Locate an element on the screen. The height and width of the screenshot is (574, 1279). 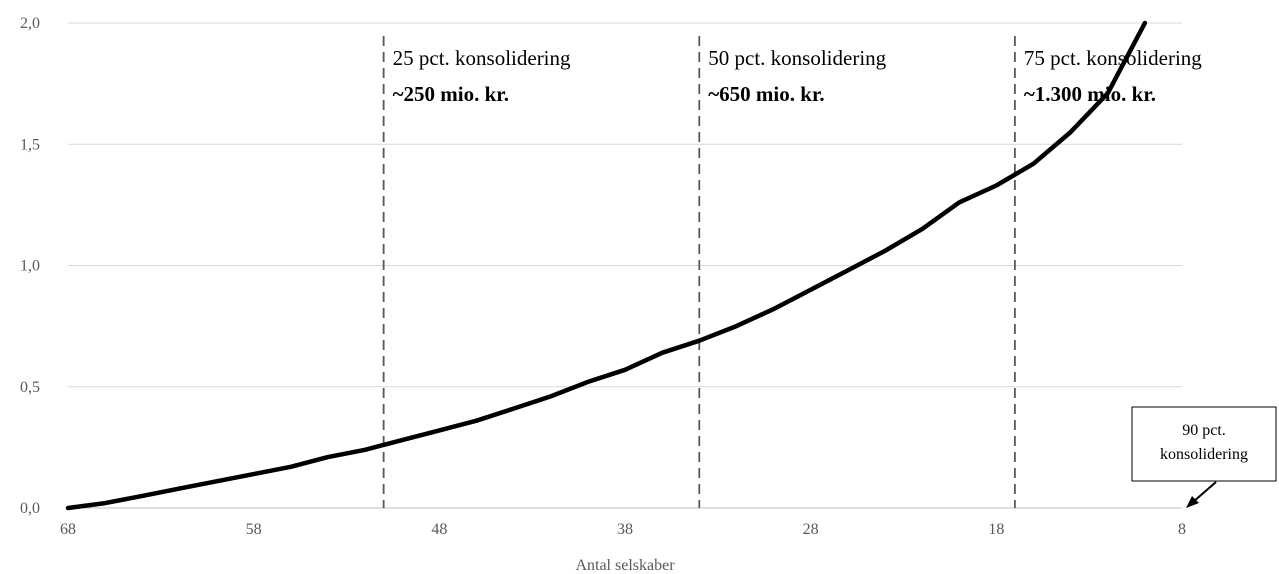
x-tick-label: 58 is located at coordinates (254, 529).